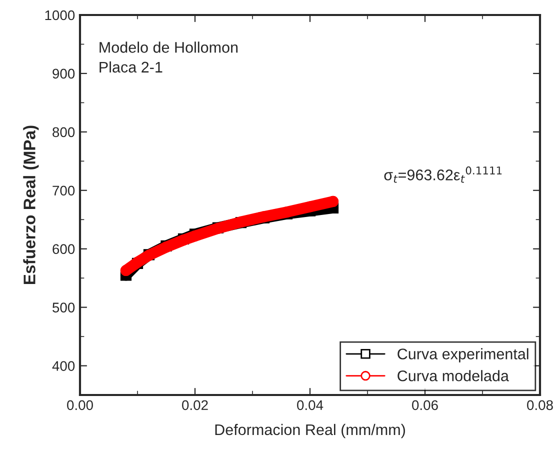 Image resolution: width=554 pixels, height=454 pixels. I want to click on y-tick-label: 1000, so click(60, 15).